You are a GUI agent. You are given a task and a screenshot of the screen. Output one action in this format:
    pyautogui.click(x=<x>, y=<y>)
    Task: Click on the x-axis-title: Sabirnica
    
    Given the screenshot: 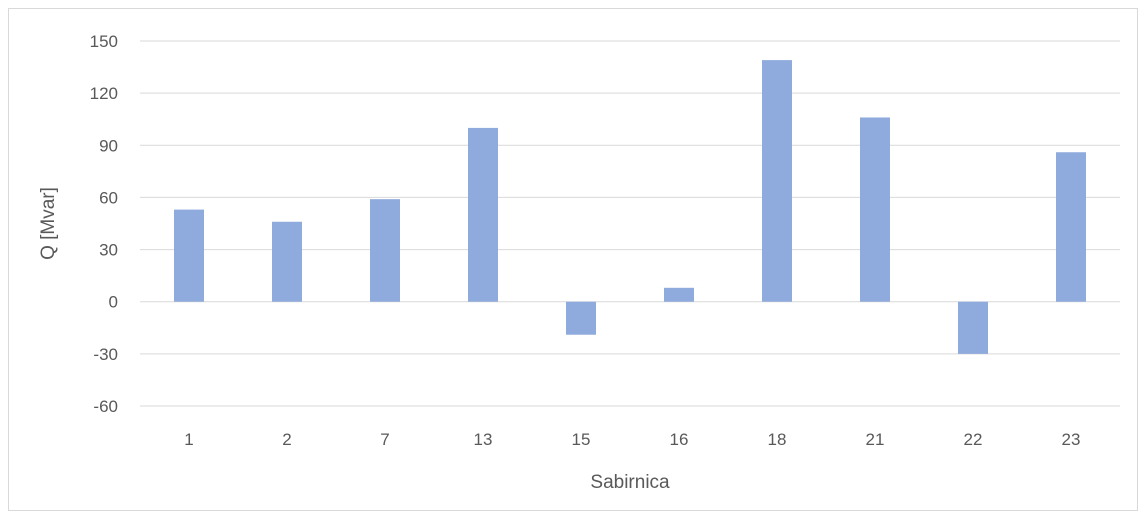 What is the action you would take?
    pyautogui.click(x=630, y=482)
    